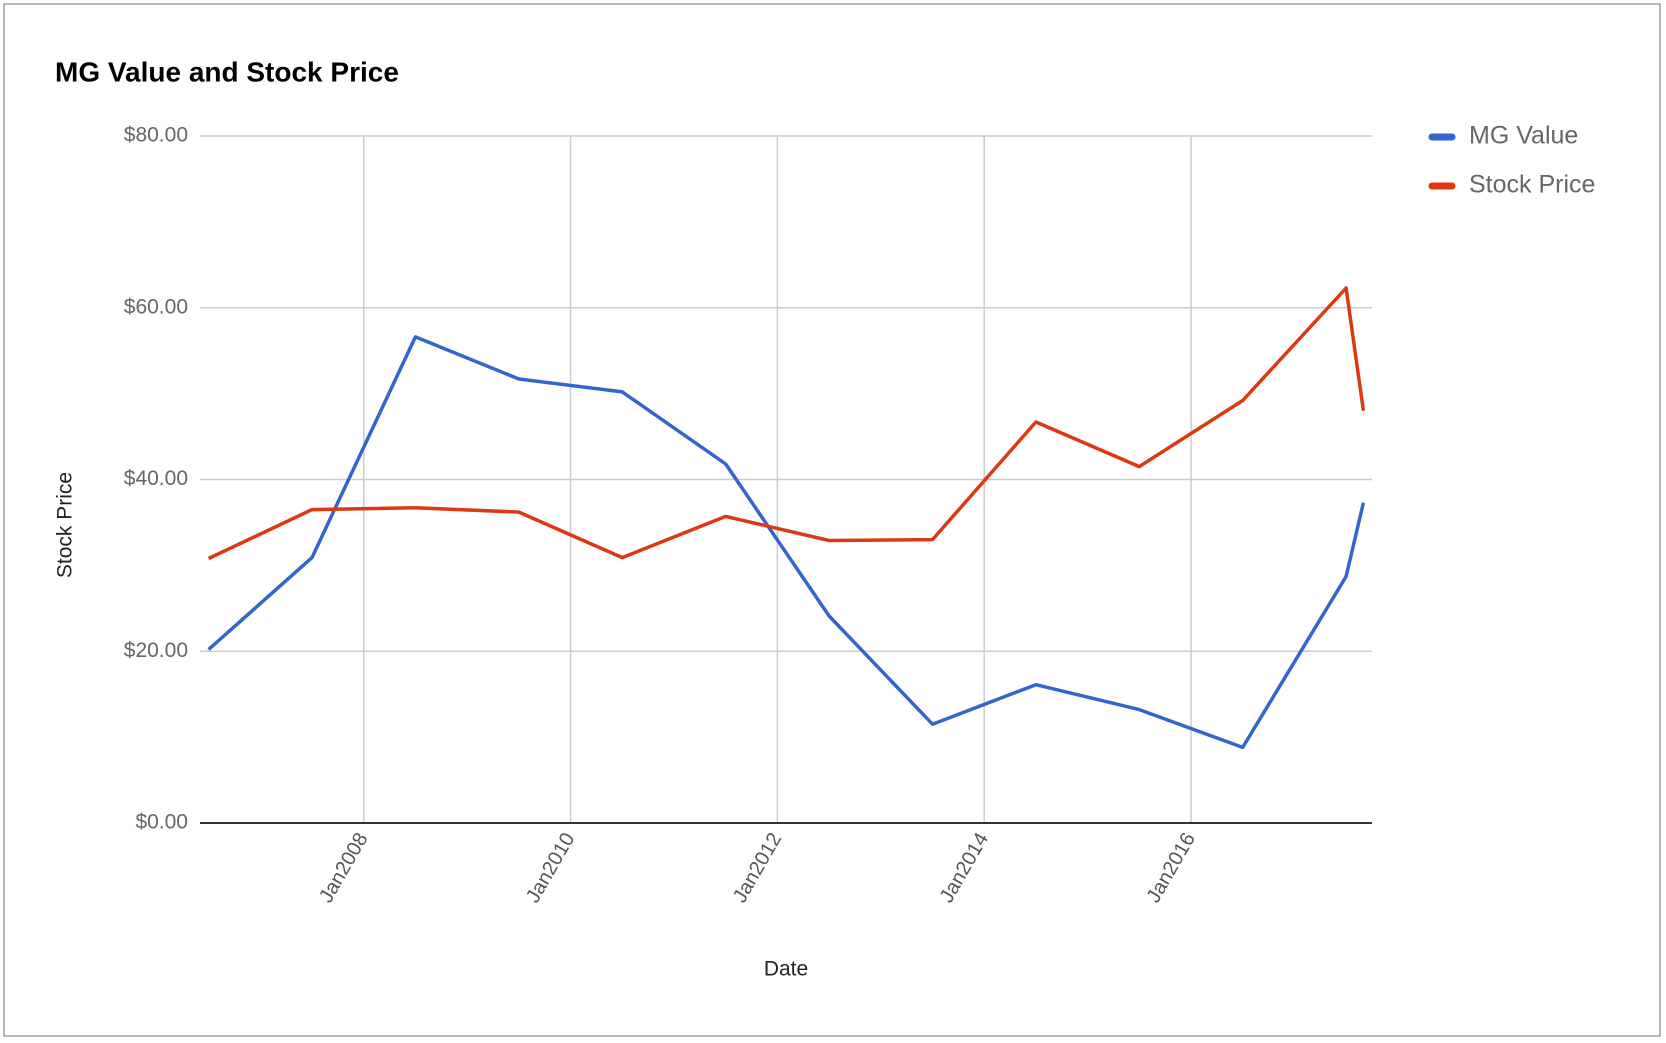 This screenshot has height=1043, width=1666. What do you see at coordinates (65, 525) in the screenshot?
I see `y-axis-title: Stock Price` at bounding box center [65, 525].